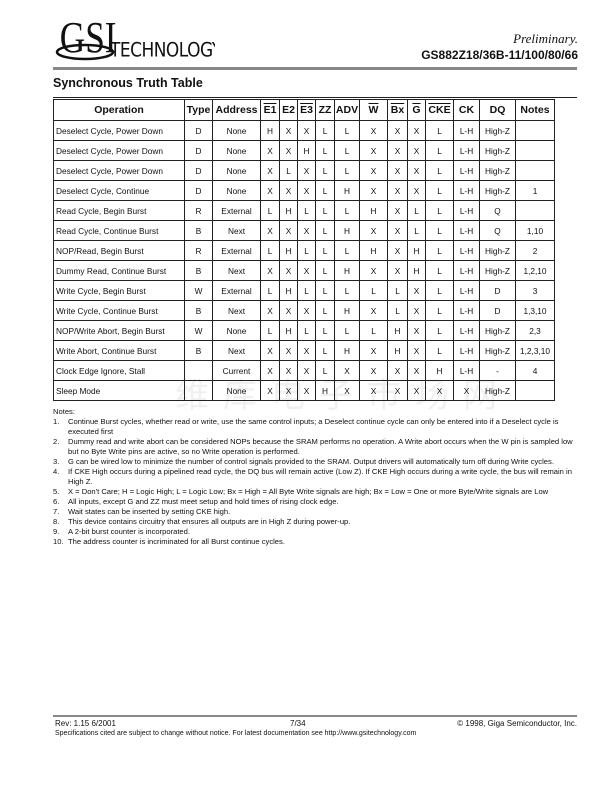  What do you see at coordinates (535, 350) in the screenshot?
I see `table-cell: 1,2,3,10` at bounding box center [535, 350].